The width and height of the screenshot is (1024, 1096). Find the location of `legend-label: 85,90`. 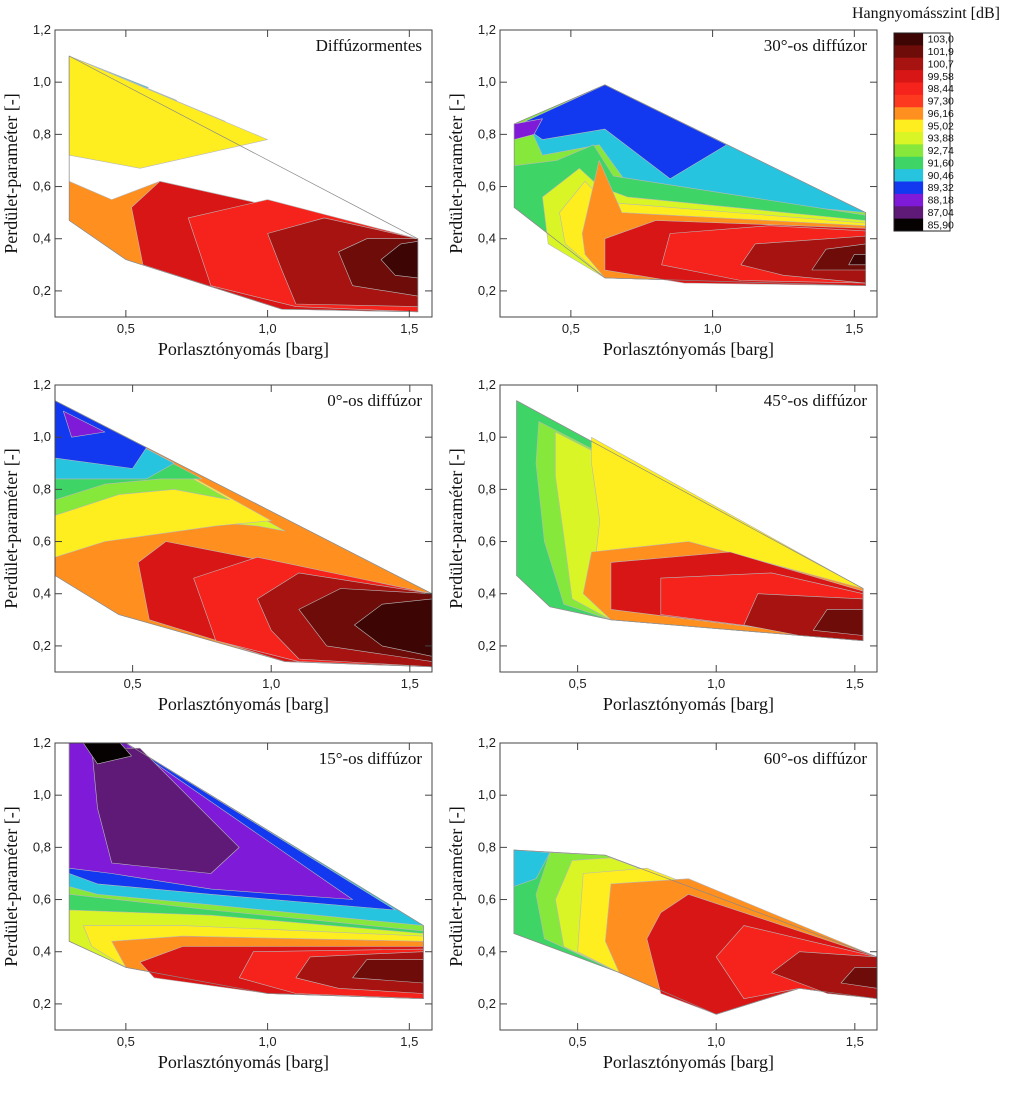

legend-label: 85,90 is located at coordinates (941, 225).